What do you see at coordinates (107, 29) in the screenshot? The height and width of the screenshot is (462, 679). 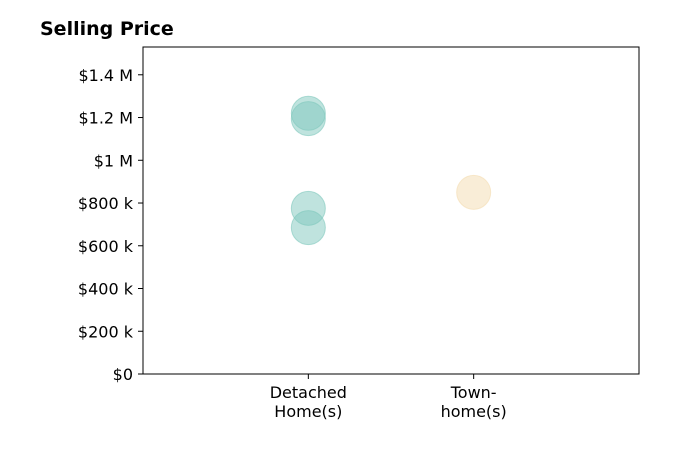 I see `chart-title: Selling Price` at bounding box center [107, 29].